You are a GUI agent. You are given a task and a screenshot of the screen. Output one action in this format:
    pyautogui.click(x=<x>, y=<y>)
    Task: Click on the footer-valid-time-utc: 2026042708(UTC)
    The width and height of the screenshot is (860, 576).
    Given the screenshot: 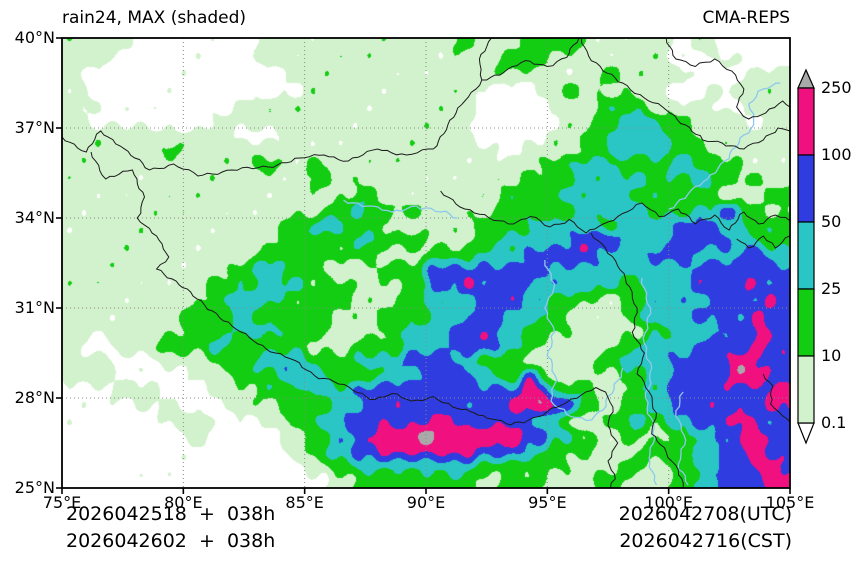 What is the action you would take?
    pyautogui.click(x=705, y=514)
    